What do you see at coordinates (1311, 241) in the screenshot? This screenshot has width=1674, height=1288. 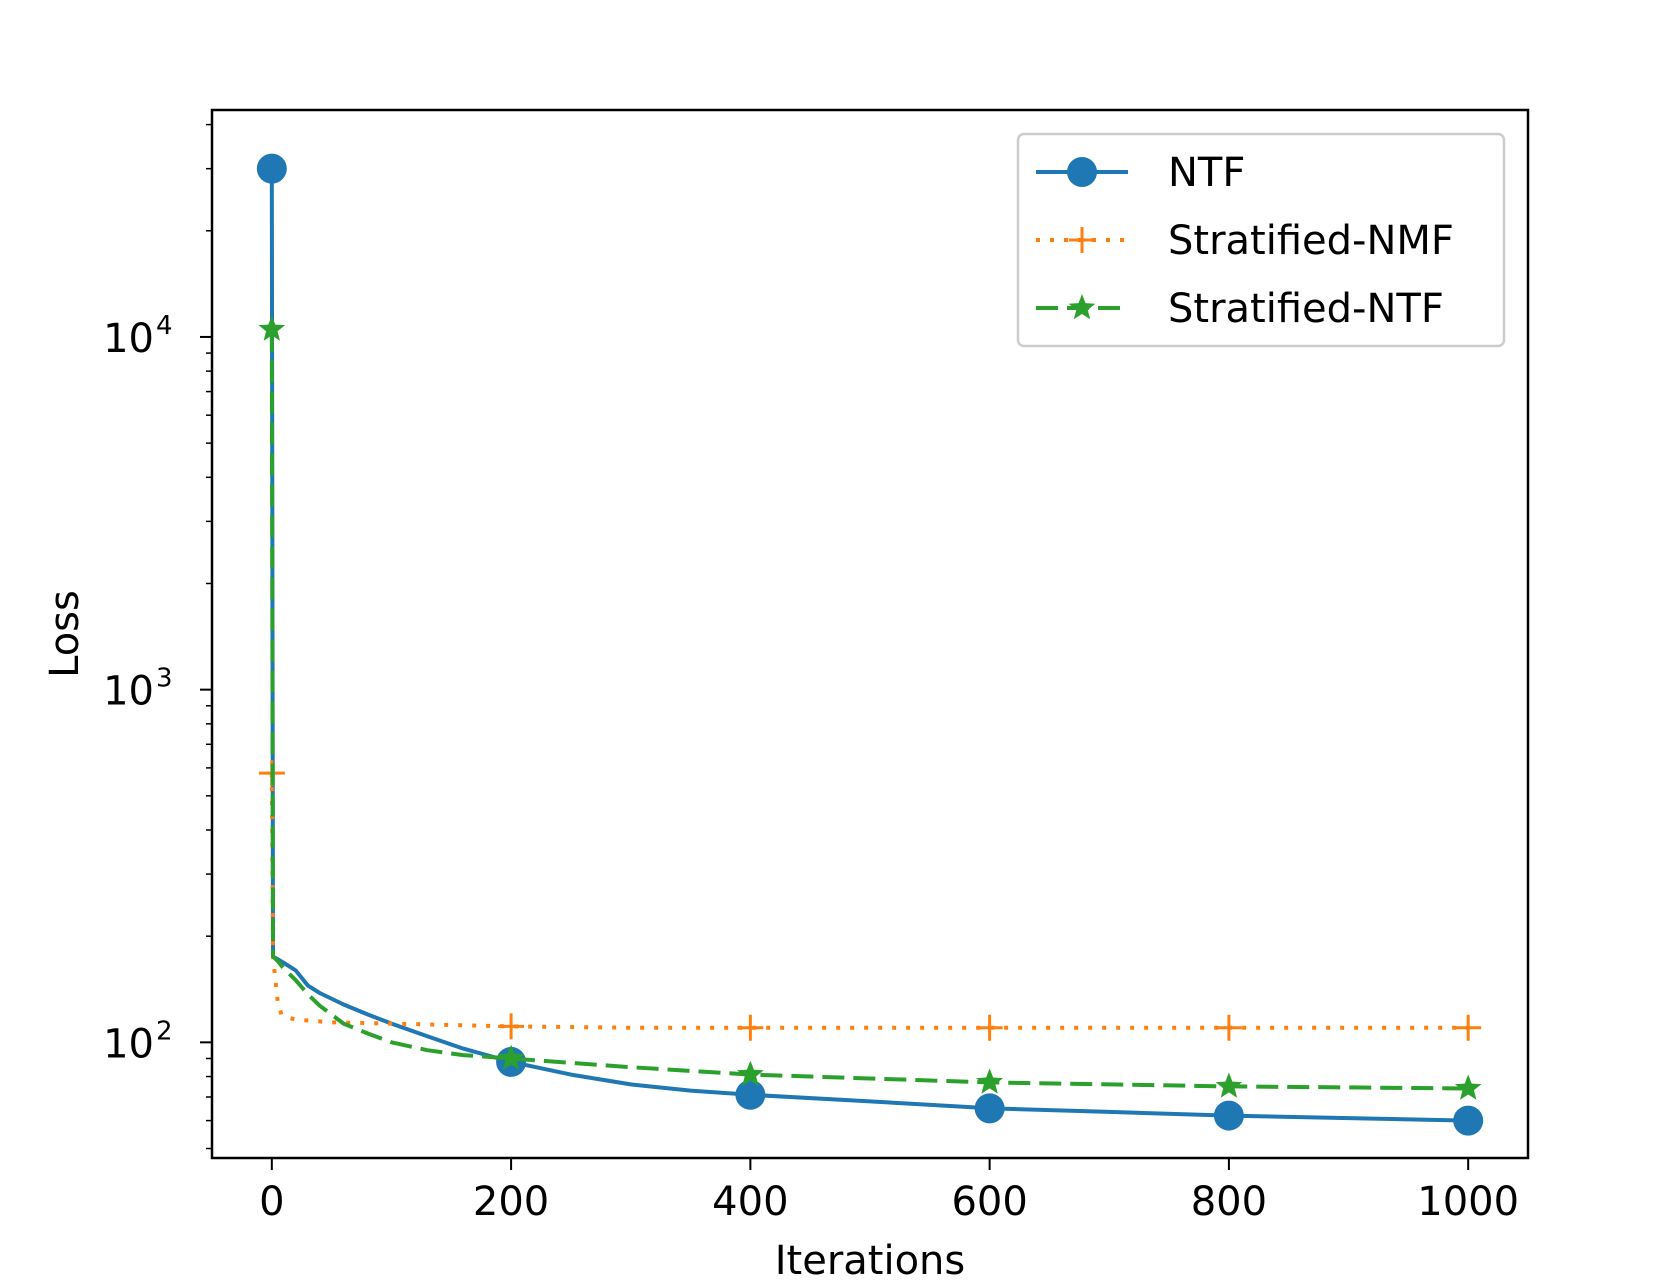 I see `legend-label: Stratified-NMF` at bounding box center [1311, 241].